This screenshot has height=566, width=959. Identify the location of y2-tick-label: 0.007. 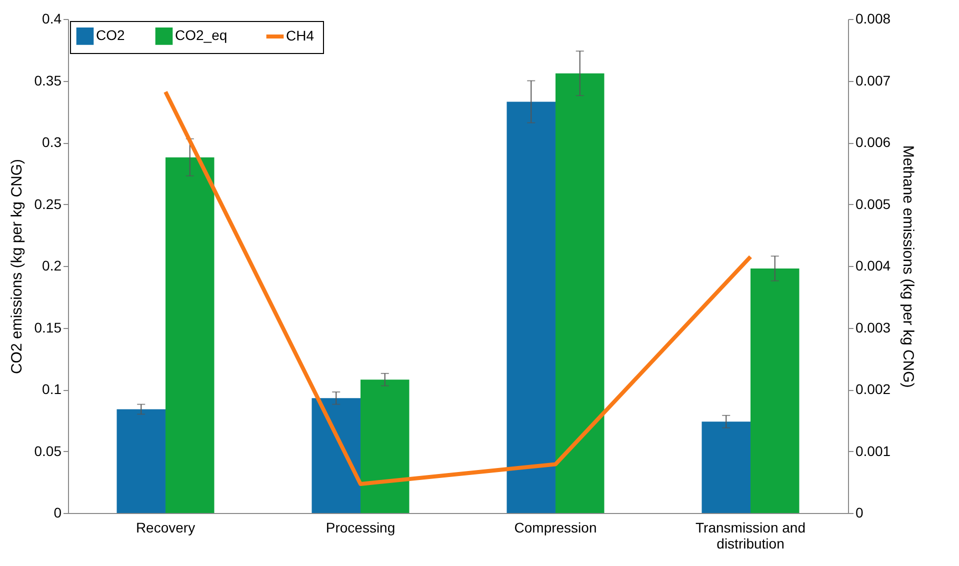
(873, 80).